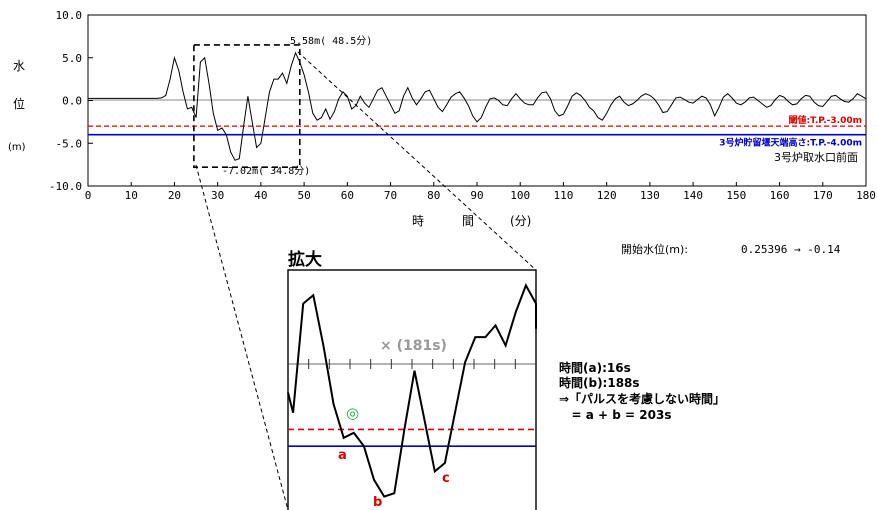  What do you see at coordinates (650, 195) in the screenshot?
I see `x-tick-label: 130` at bounding box center [650, 195].